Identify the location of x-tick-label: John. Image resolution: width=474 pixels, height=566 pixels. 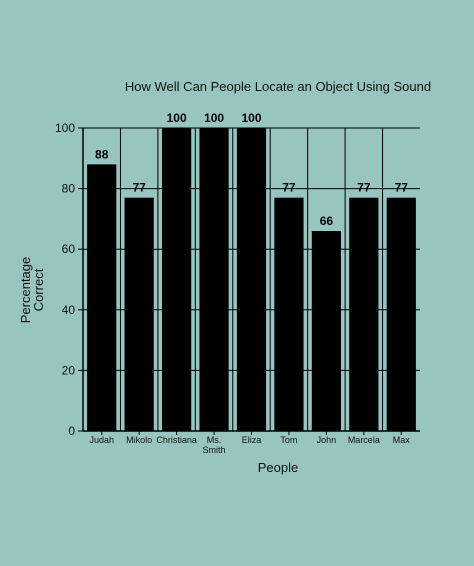
(327, 440).